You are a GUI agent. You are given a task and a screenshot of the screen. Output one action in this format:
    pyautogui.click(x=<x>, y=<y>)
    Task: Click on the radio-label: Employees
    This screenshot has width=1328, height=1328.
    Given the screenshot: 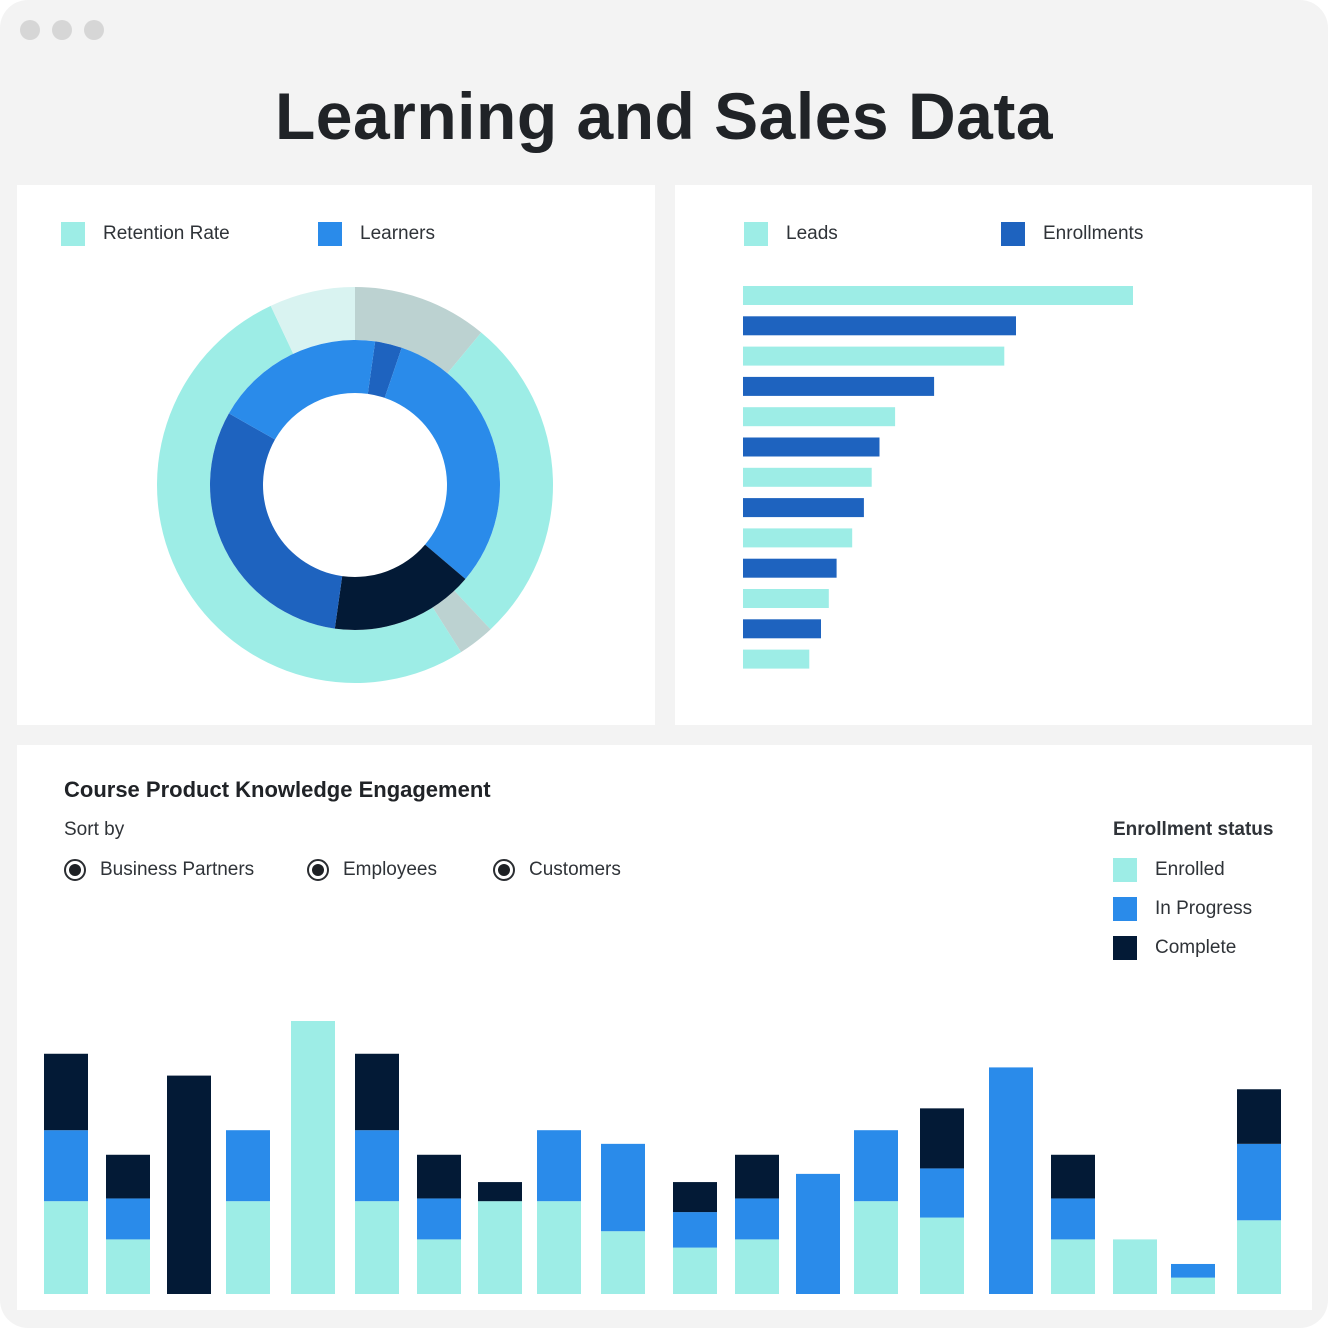 What is the action you would take?
    pyautogui.click(x=390, y=869)
    